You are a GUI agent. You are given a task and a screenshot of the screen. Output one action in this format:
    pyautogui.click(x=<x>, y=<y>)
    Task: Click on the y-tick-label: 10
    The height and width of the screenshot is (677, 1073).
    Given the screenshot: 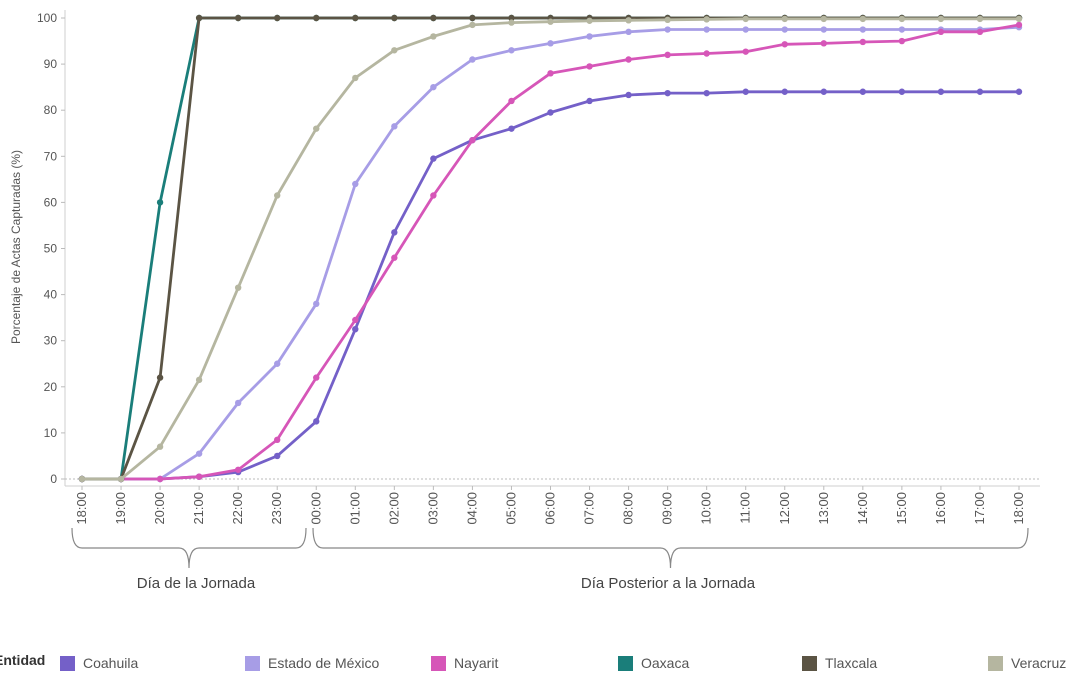 What is the action you would take?
    pyautogui.click(x=51, y=433)
    